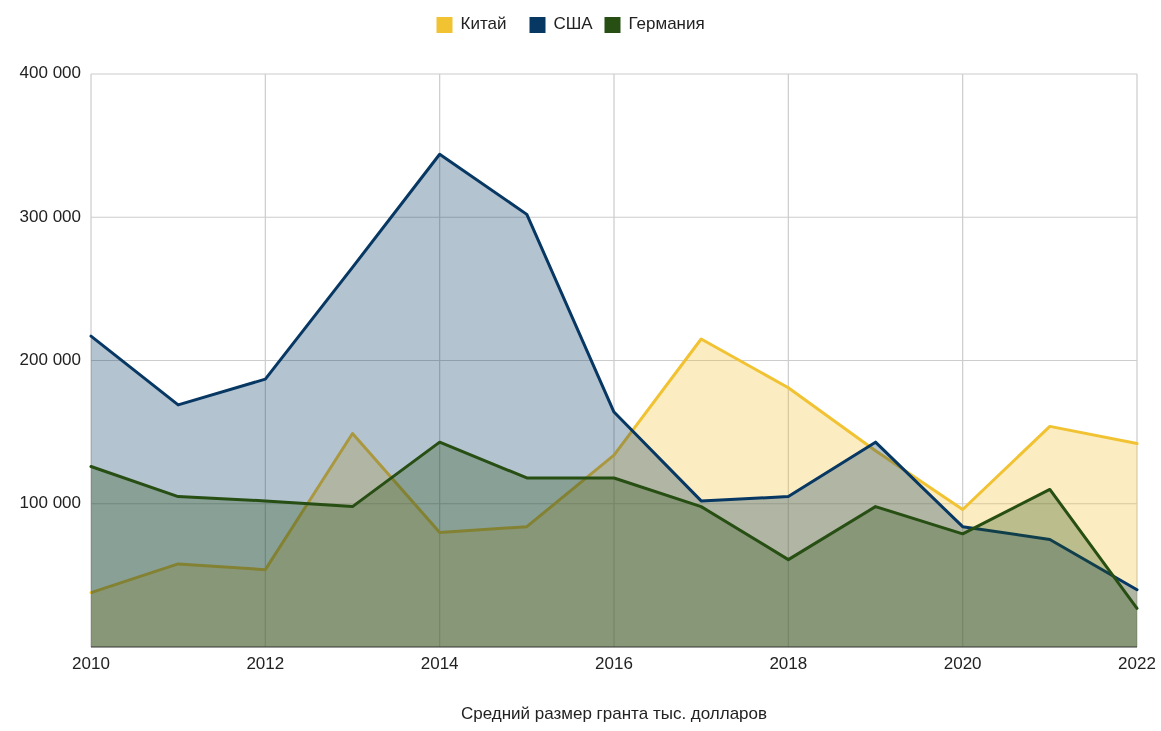 Image resolution: width=1161 pixels, height=731 pixels. What do you see at coordinates (614, 713) in the screenshot?
I see `x-axis-title: Средний размер гранта тыс. долларов` at bounding box center [614, 713].